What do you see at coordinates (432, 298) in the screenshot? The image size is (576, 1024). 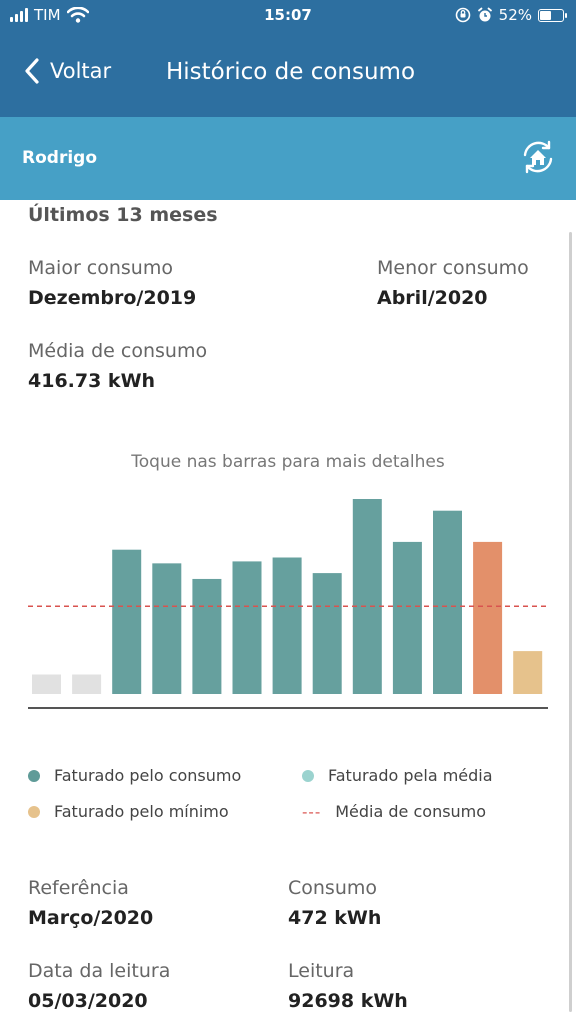 I see `min-consumption-value: Abril/2020` at bounding box center [432, 298].